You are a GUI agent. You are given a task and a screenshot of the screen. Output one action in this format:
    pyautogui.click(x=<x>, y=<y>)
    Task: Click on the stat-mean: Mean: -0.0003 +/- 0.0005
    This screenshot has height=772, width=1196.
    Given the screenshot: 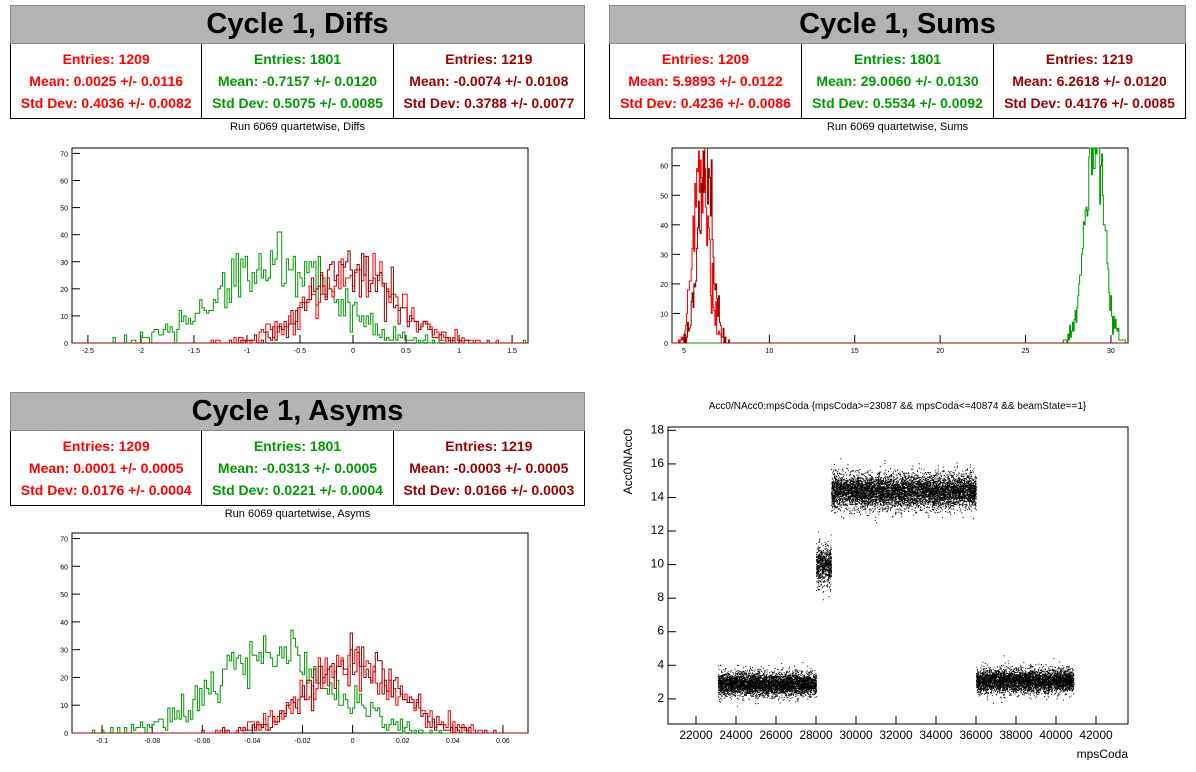 What is the action you would take?
    pyautogui.click(x=489, y=468)
    